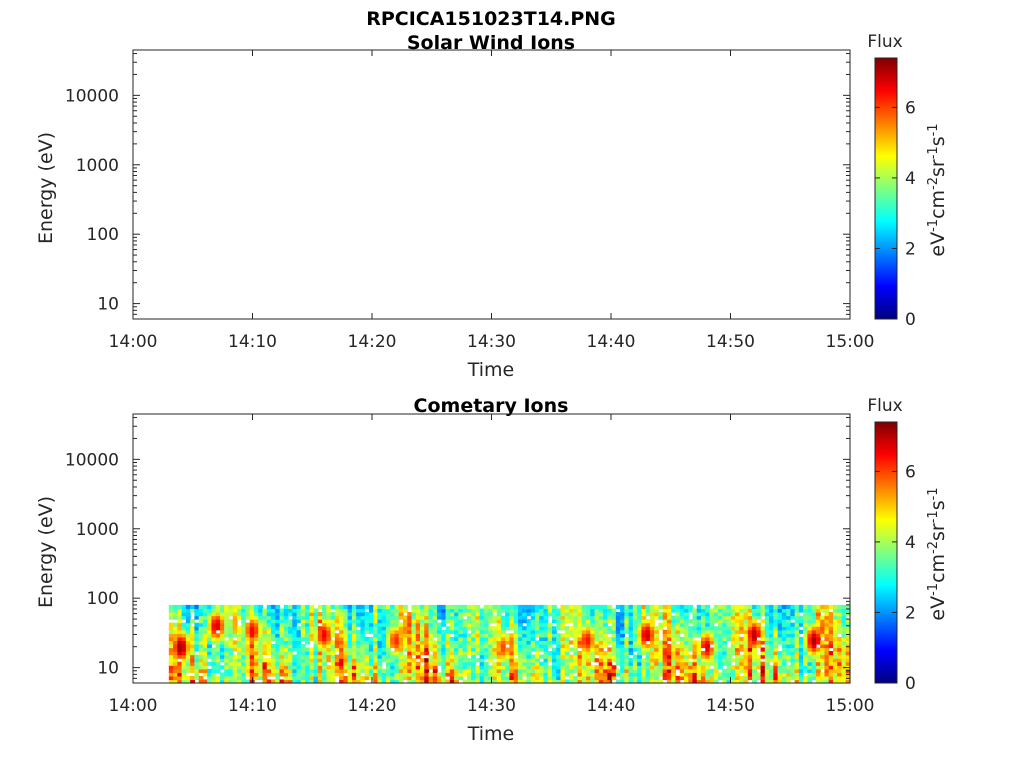  Describe the element at coordinates (103, 235) in the screenshot. I see `y-tick-label: 100` at that location.